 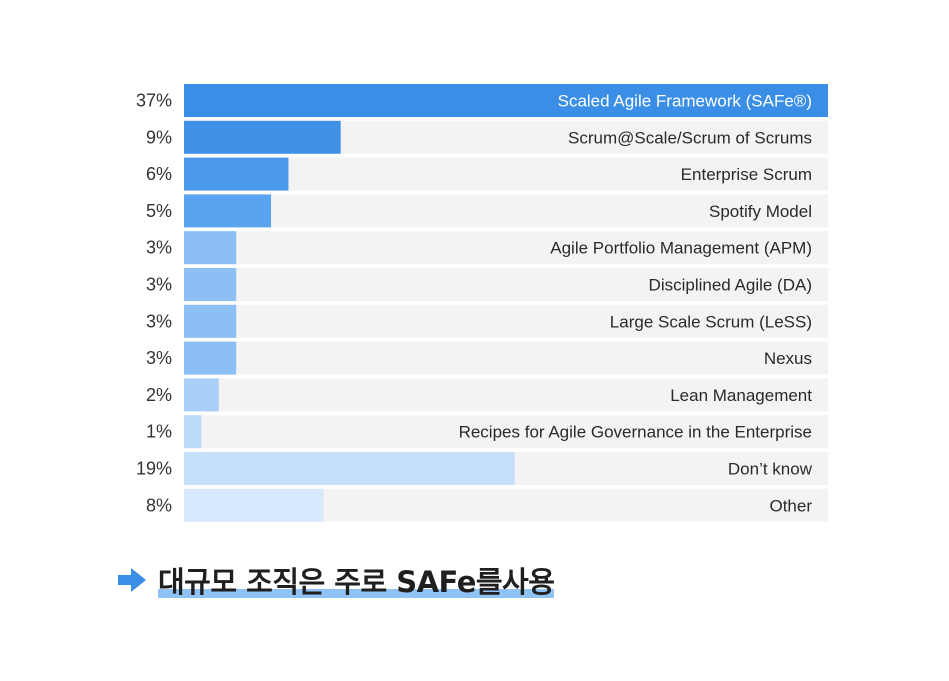 I want to click on category-label: Disciplined Agile (DA), so click(x=730, y=285).